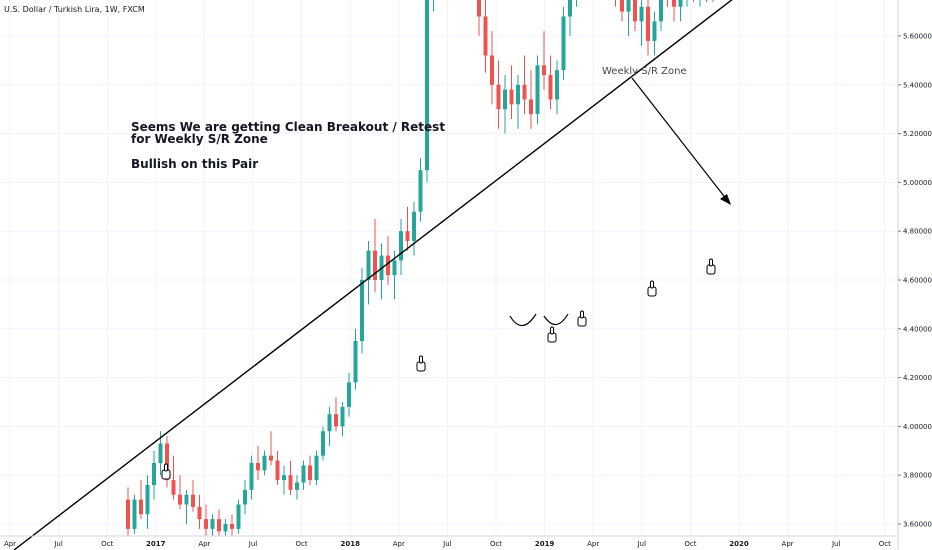  I want to click on time-tick-label: 2020, so click(739, 544).